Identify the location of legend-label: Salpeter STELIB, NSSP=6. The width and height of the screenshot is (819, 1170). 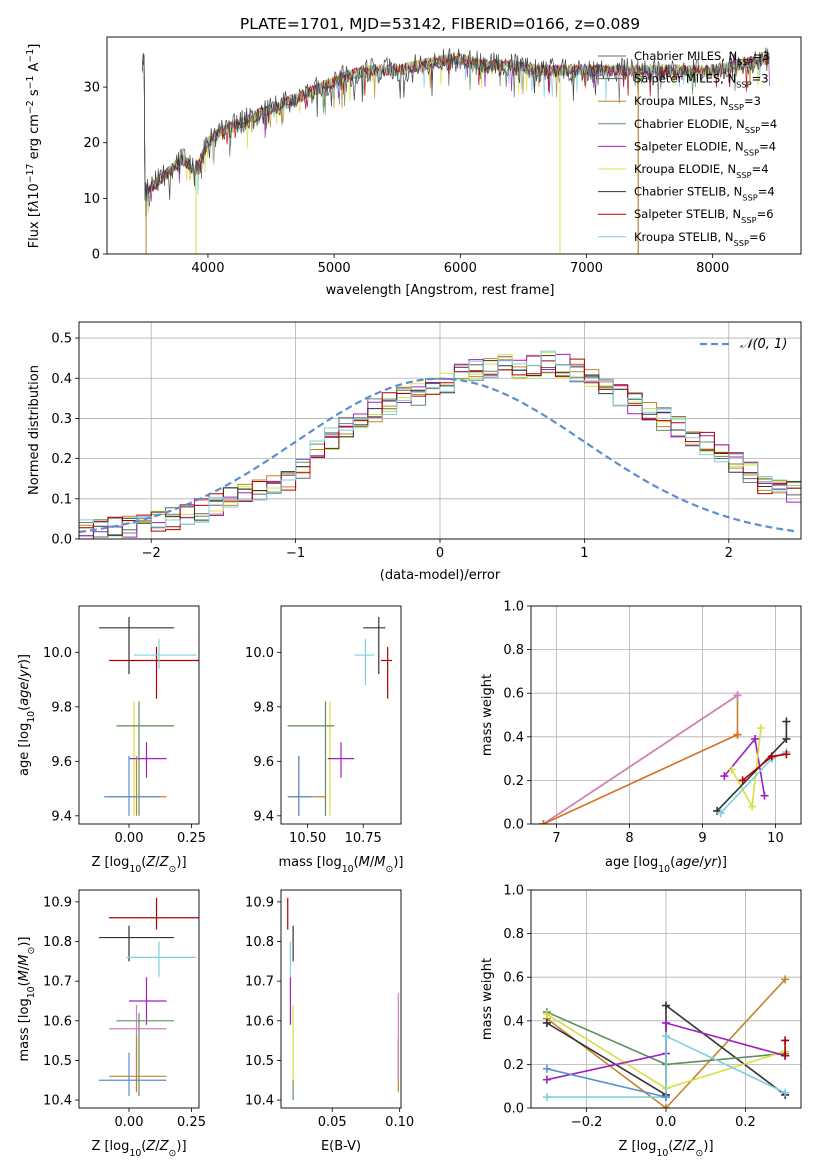
(704, 216).